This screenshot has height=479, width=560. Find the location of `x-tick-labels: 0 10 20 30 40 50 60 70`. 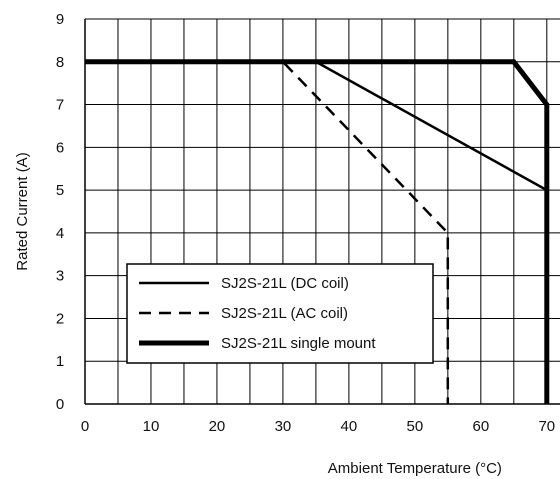

x-tick-labels: 0 10 20 30 40 50 60 70 is located at coordinates (318, 426).